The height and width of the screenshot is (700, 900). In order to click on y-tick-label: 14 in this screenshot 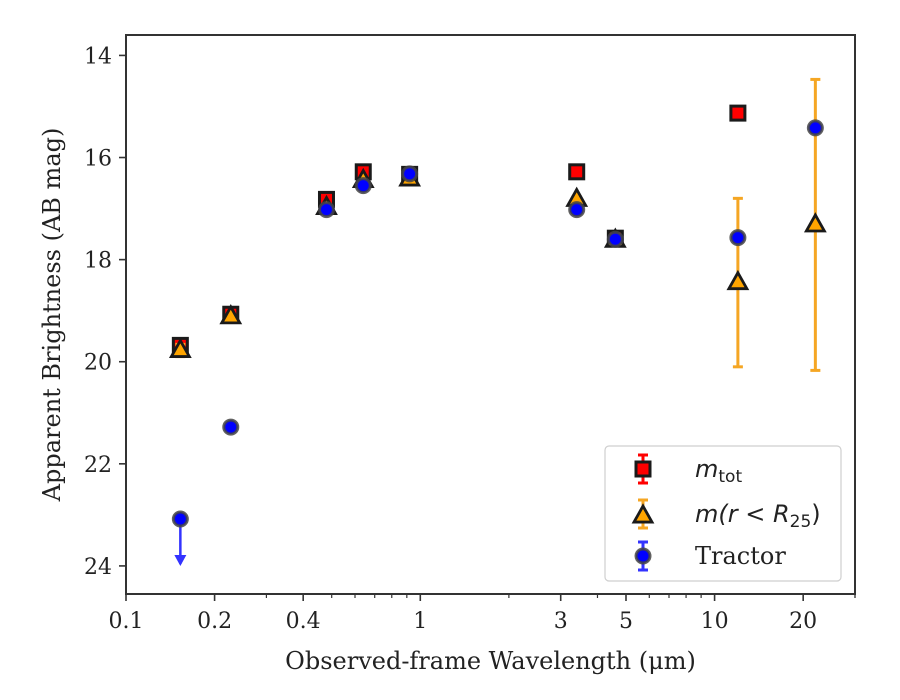, I will do `click(98, 56)`.